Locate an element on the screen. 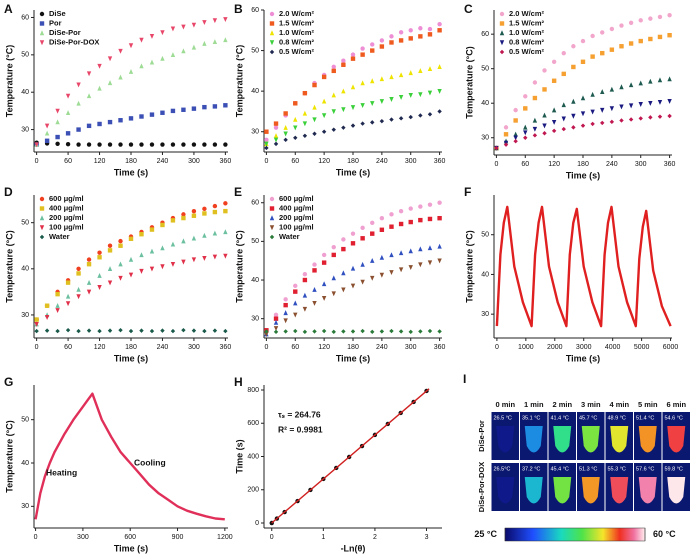  x-tick-label: 1 is located at coordinates (323, 537).